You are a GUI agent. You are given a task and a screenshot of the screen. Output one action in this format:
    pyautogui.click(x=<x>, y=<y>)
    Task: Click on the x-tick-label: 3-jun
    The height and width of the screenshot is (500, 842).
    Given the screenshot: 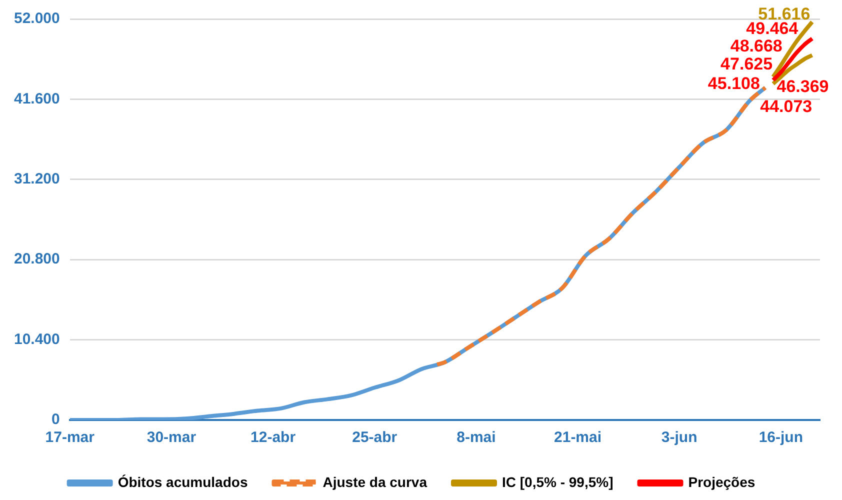 What is the action you would take?
    pyautogui.click(x=679, y=437)
    